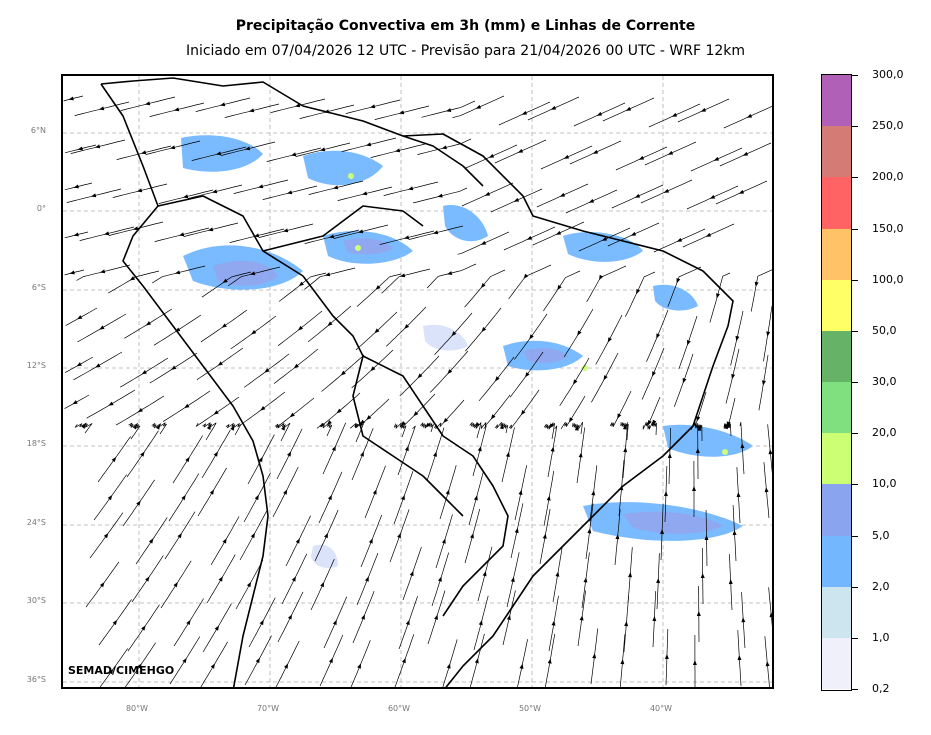 The image size is (931, 735). Describe the element at coordinates (888, 279) in the screenshot. I see `colorbar-label: 100,0` at that location.